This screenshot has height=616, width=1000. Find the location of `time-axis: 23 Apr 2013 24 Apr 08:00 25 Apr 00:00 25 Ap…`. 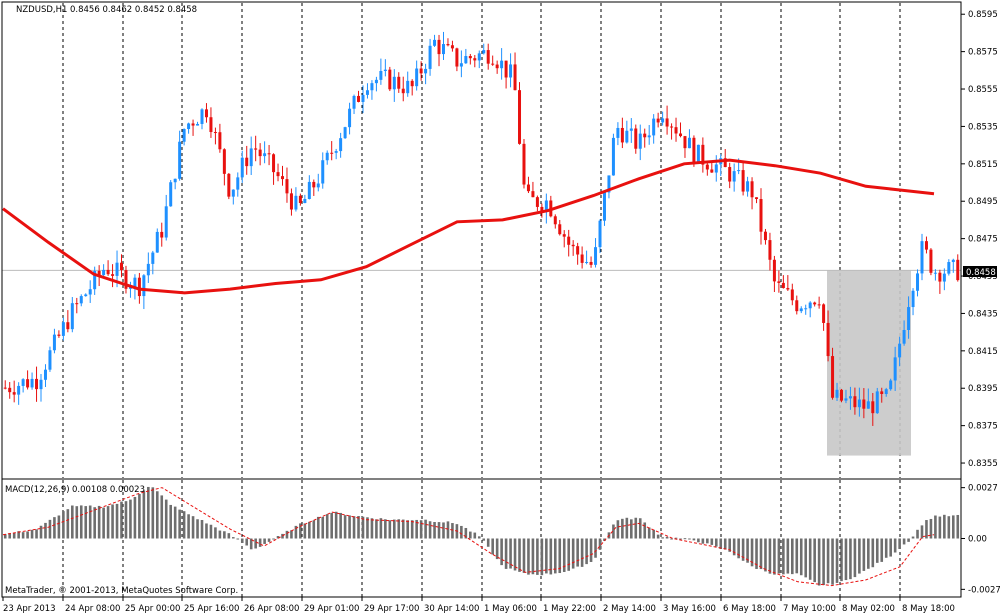

time-axis: 23 Apr 2013 24 Apr 08:00 25 Apr 00:00 25 Ap… is located at coordinates (478, 605).